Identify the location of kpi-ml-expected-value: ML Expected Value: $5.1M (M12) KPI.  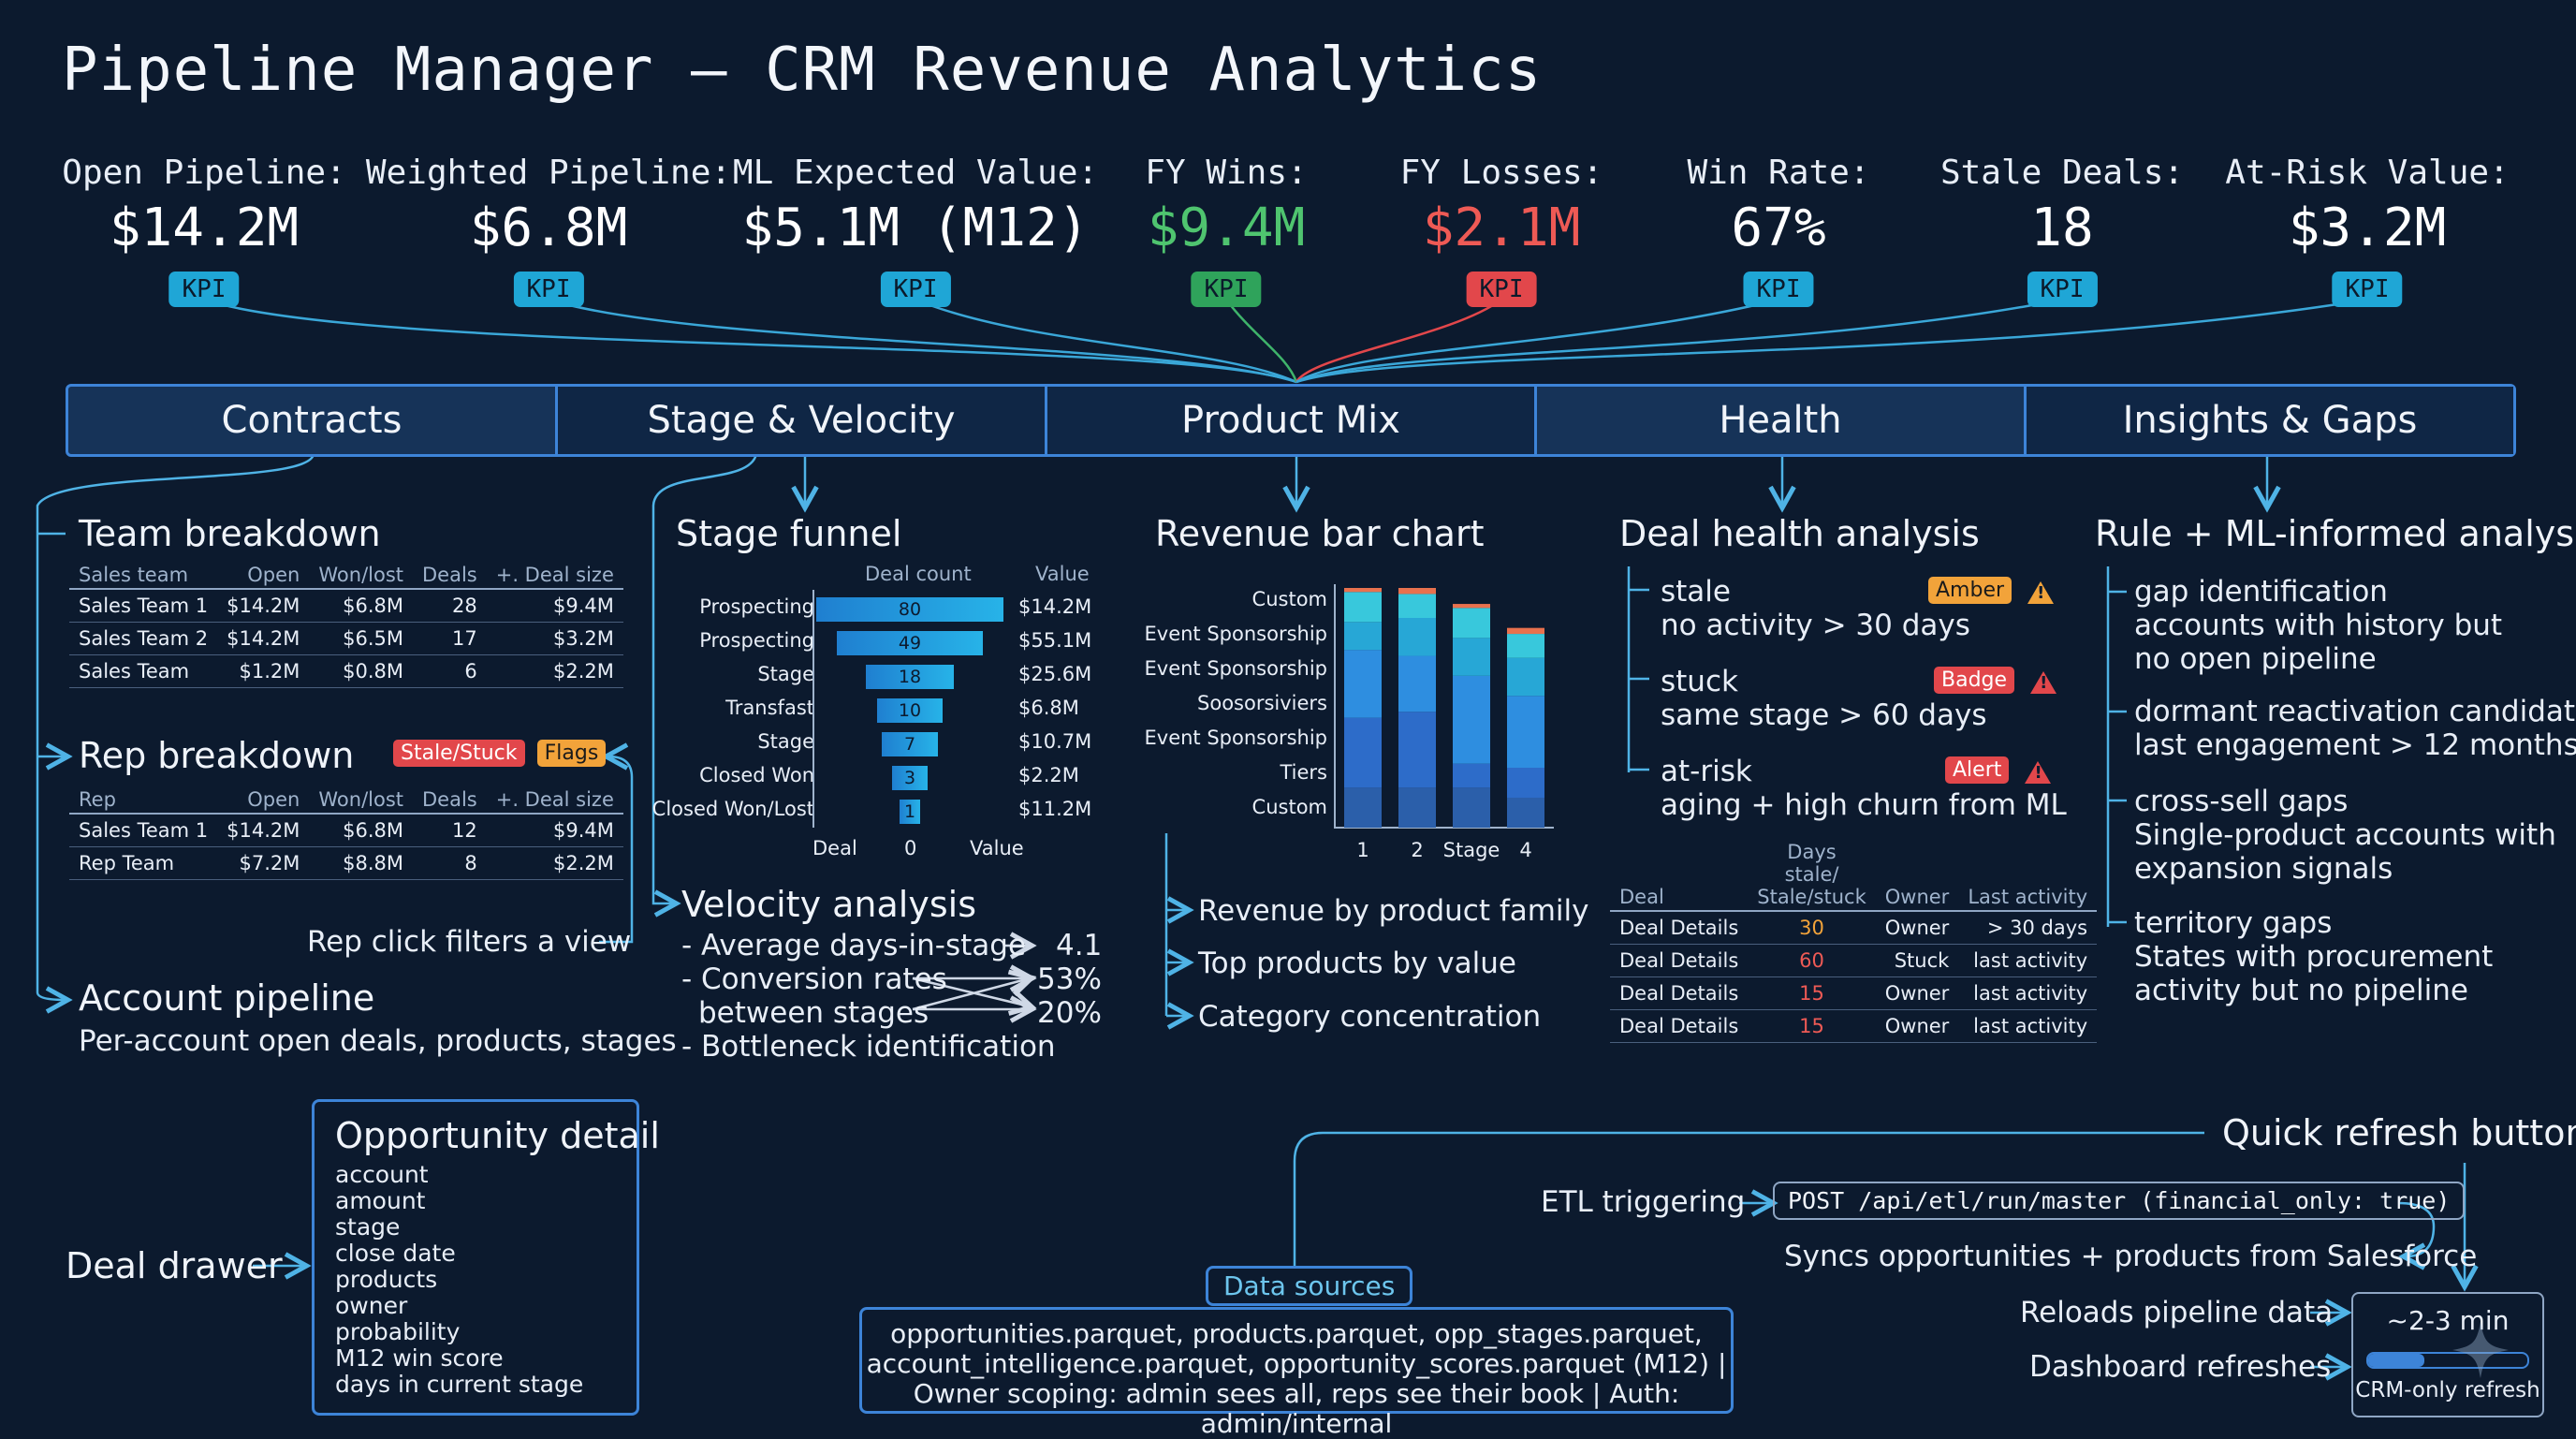
(915, 230).